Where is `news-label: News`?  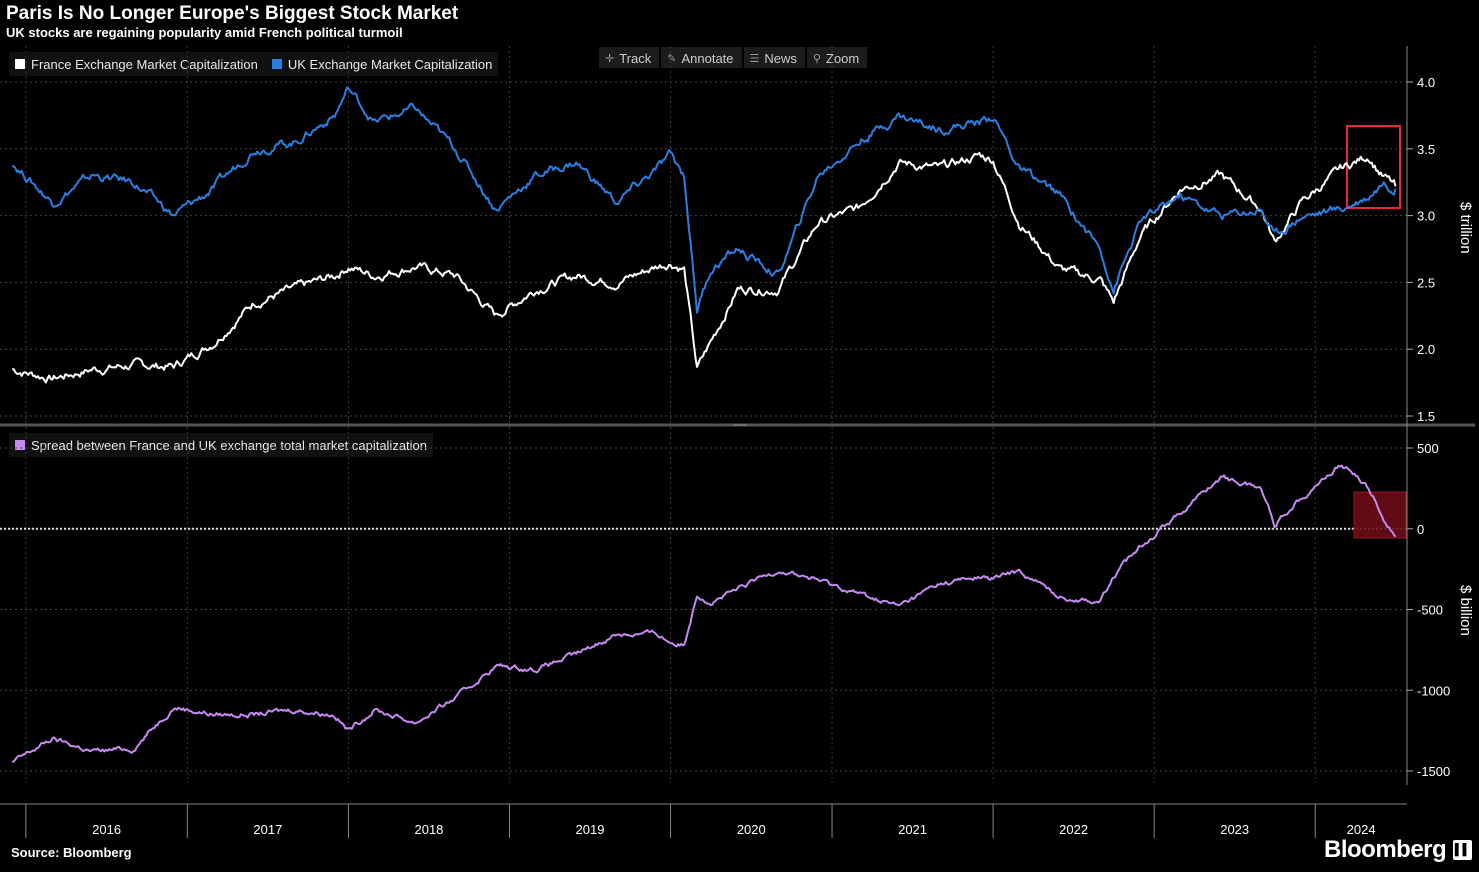
news-label: News is located at coordinates (780, 58).